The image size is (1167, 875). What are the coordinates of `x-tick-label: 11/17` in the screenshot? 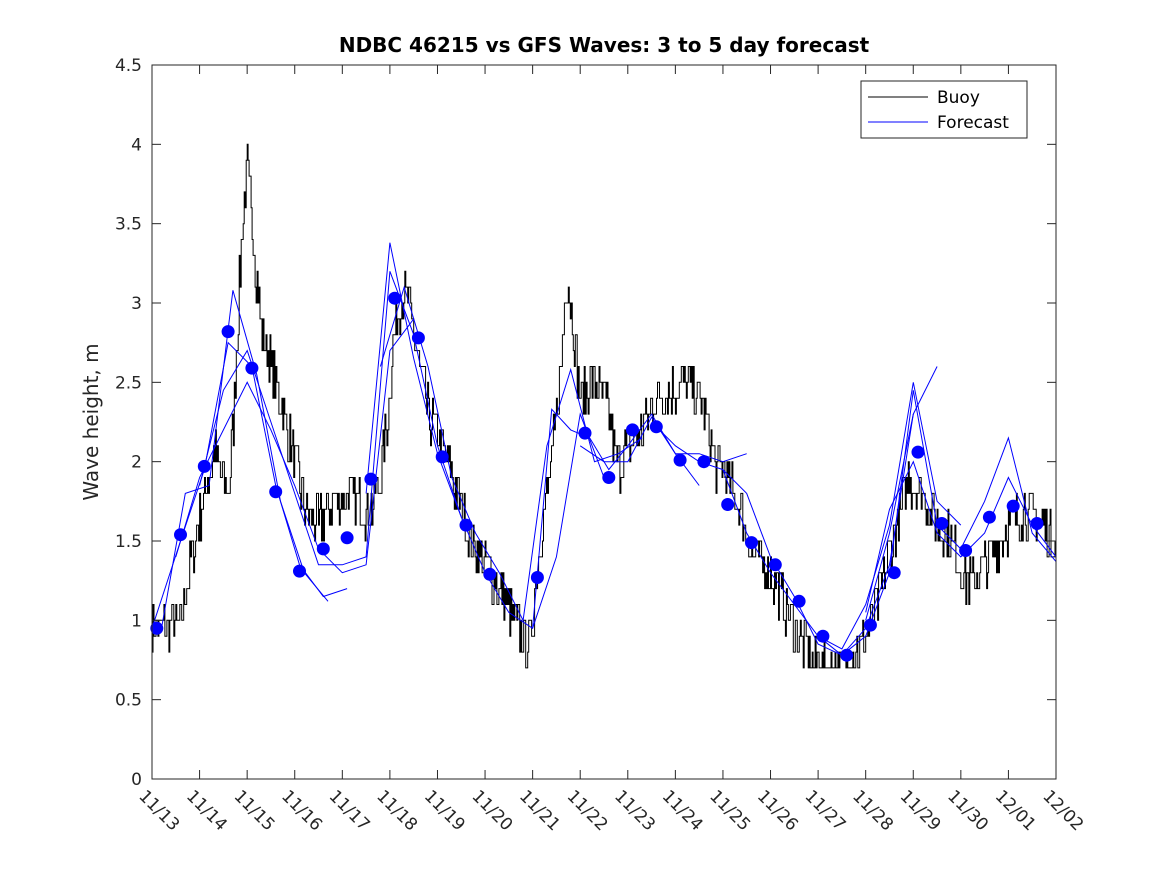 It's located at (349, 810).